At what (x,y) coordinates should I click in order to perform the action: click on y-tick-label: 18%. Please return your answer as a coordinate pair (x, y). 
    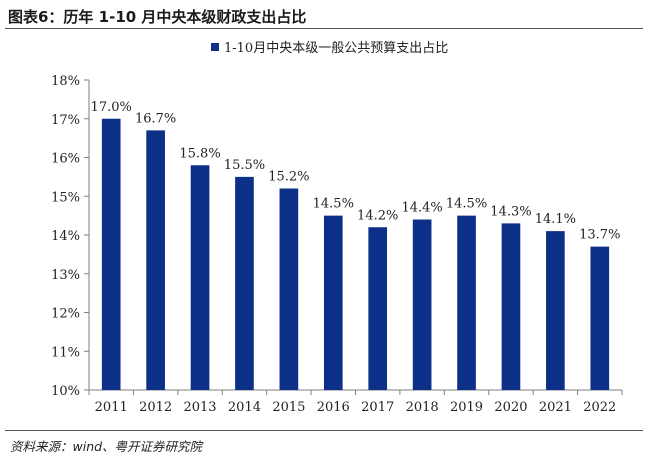
    Looking at the image, I should click on (65, 81).